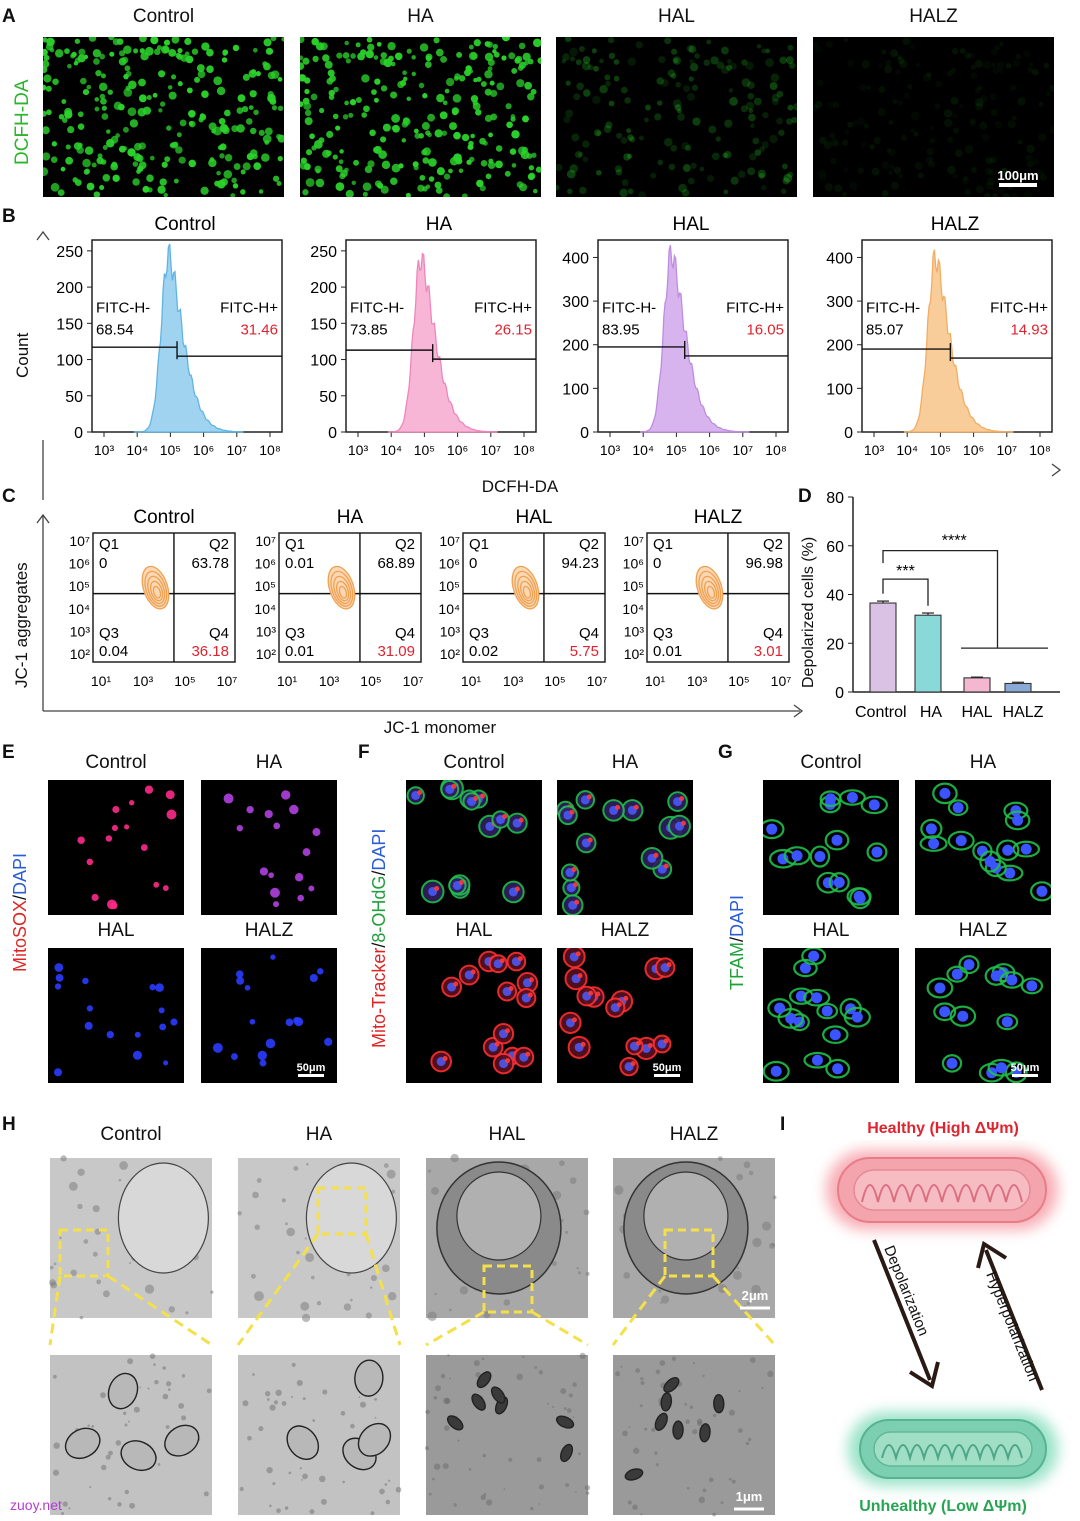 Image resolution: width=1080 pixels, height=1521 pixels. I want to click on x-tick-label: 10⁶, so click(457, 450).